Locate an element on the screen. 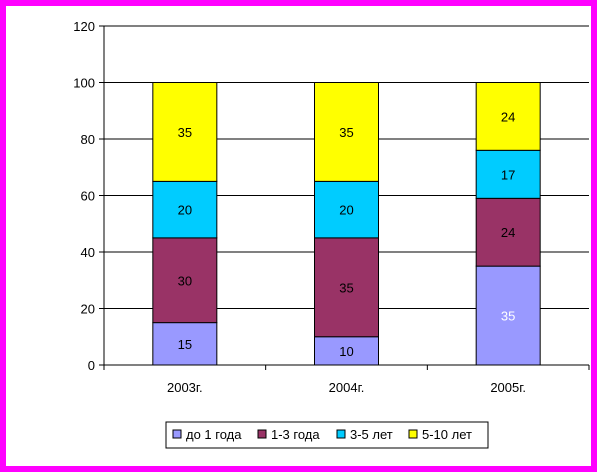 The height and width of the screenshot is (472, 597). bar-segment-2003г.-5-10 лет is located at coordinates (185, 132).